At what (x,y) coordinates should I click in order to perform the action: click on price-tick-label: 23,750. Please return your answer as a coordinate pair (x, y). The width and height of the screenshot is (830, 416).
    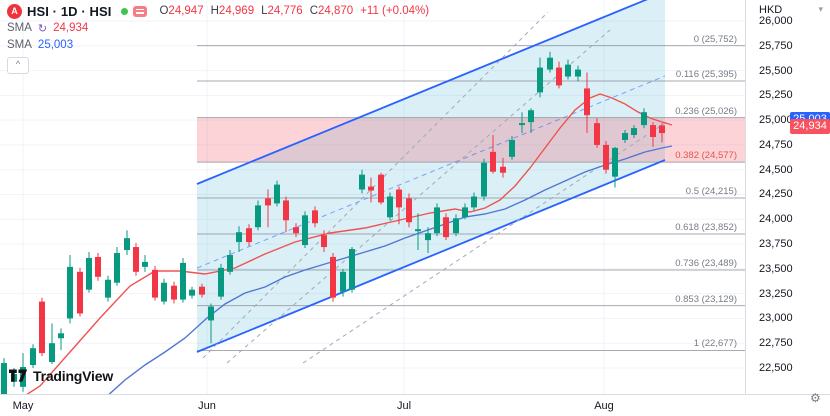
    Looking at the image, I should click on (776, 244).